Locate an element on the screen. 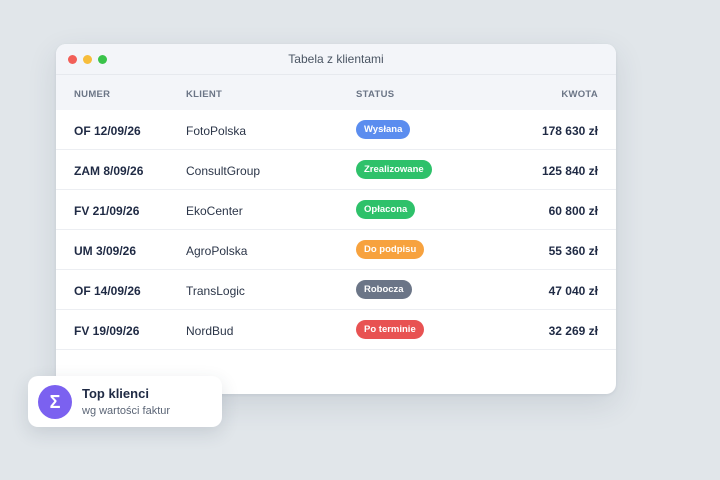 The image size is (720, 480). top-clients-card: Σ Top klienci wg wartości faktur is located at coordinates (125, 401).